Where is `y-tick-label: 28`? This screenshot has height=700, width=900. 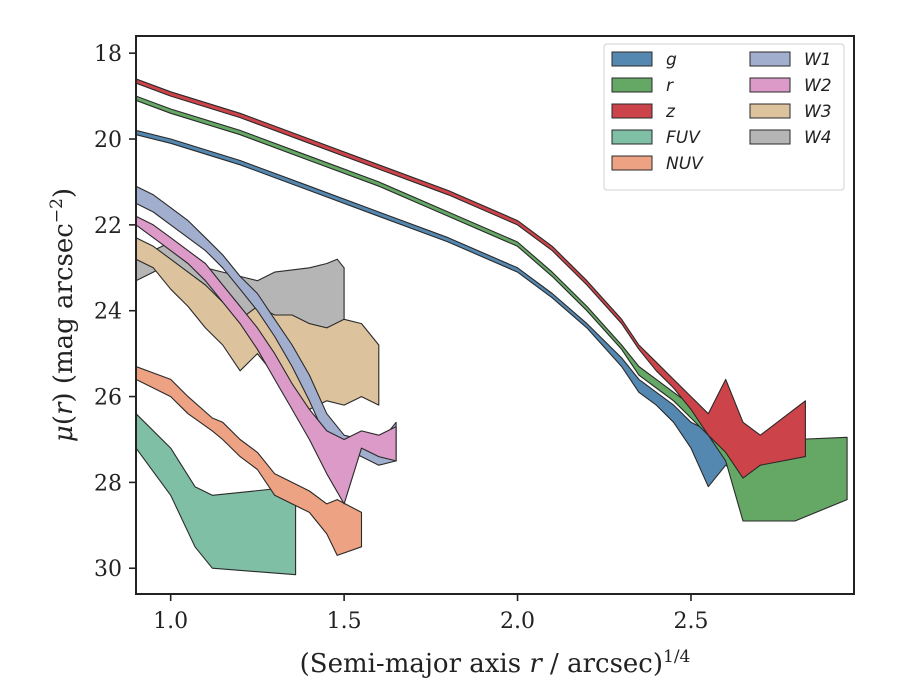 y-tick-label: 28 is located at coordinates (108, 483).